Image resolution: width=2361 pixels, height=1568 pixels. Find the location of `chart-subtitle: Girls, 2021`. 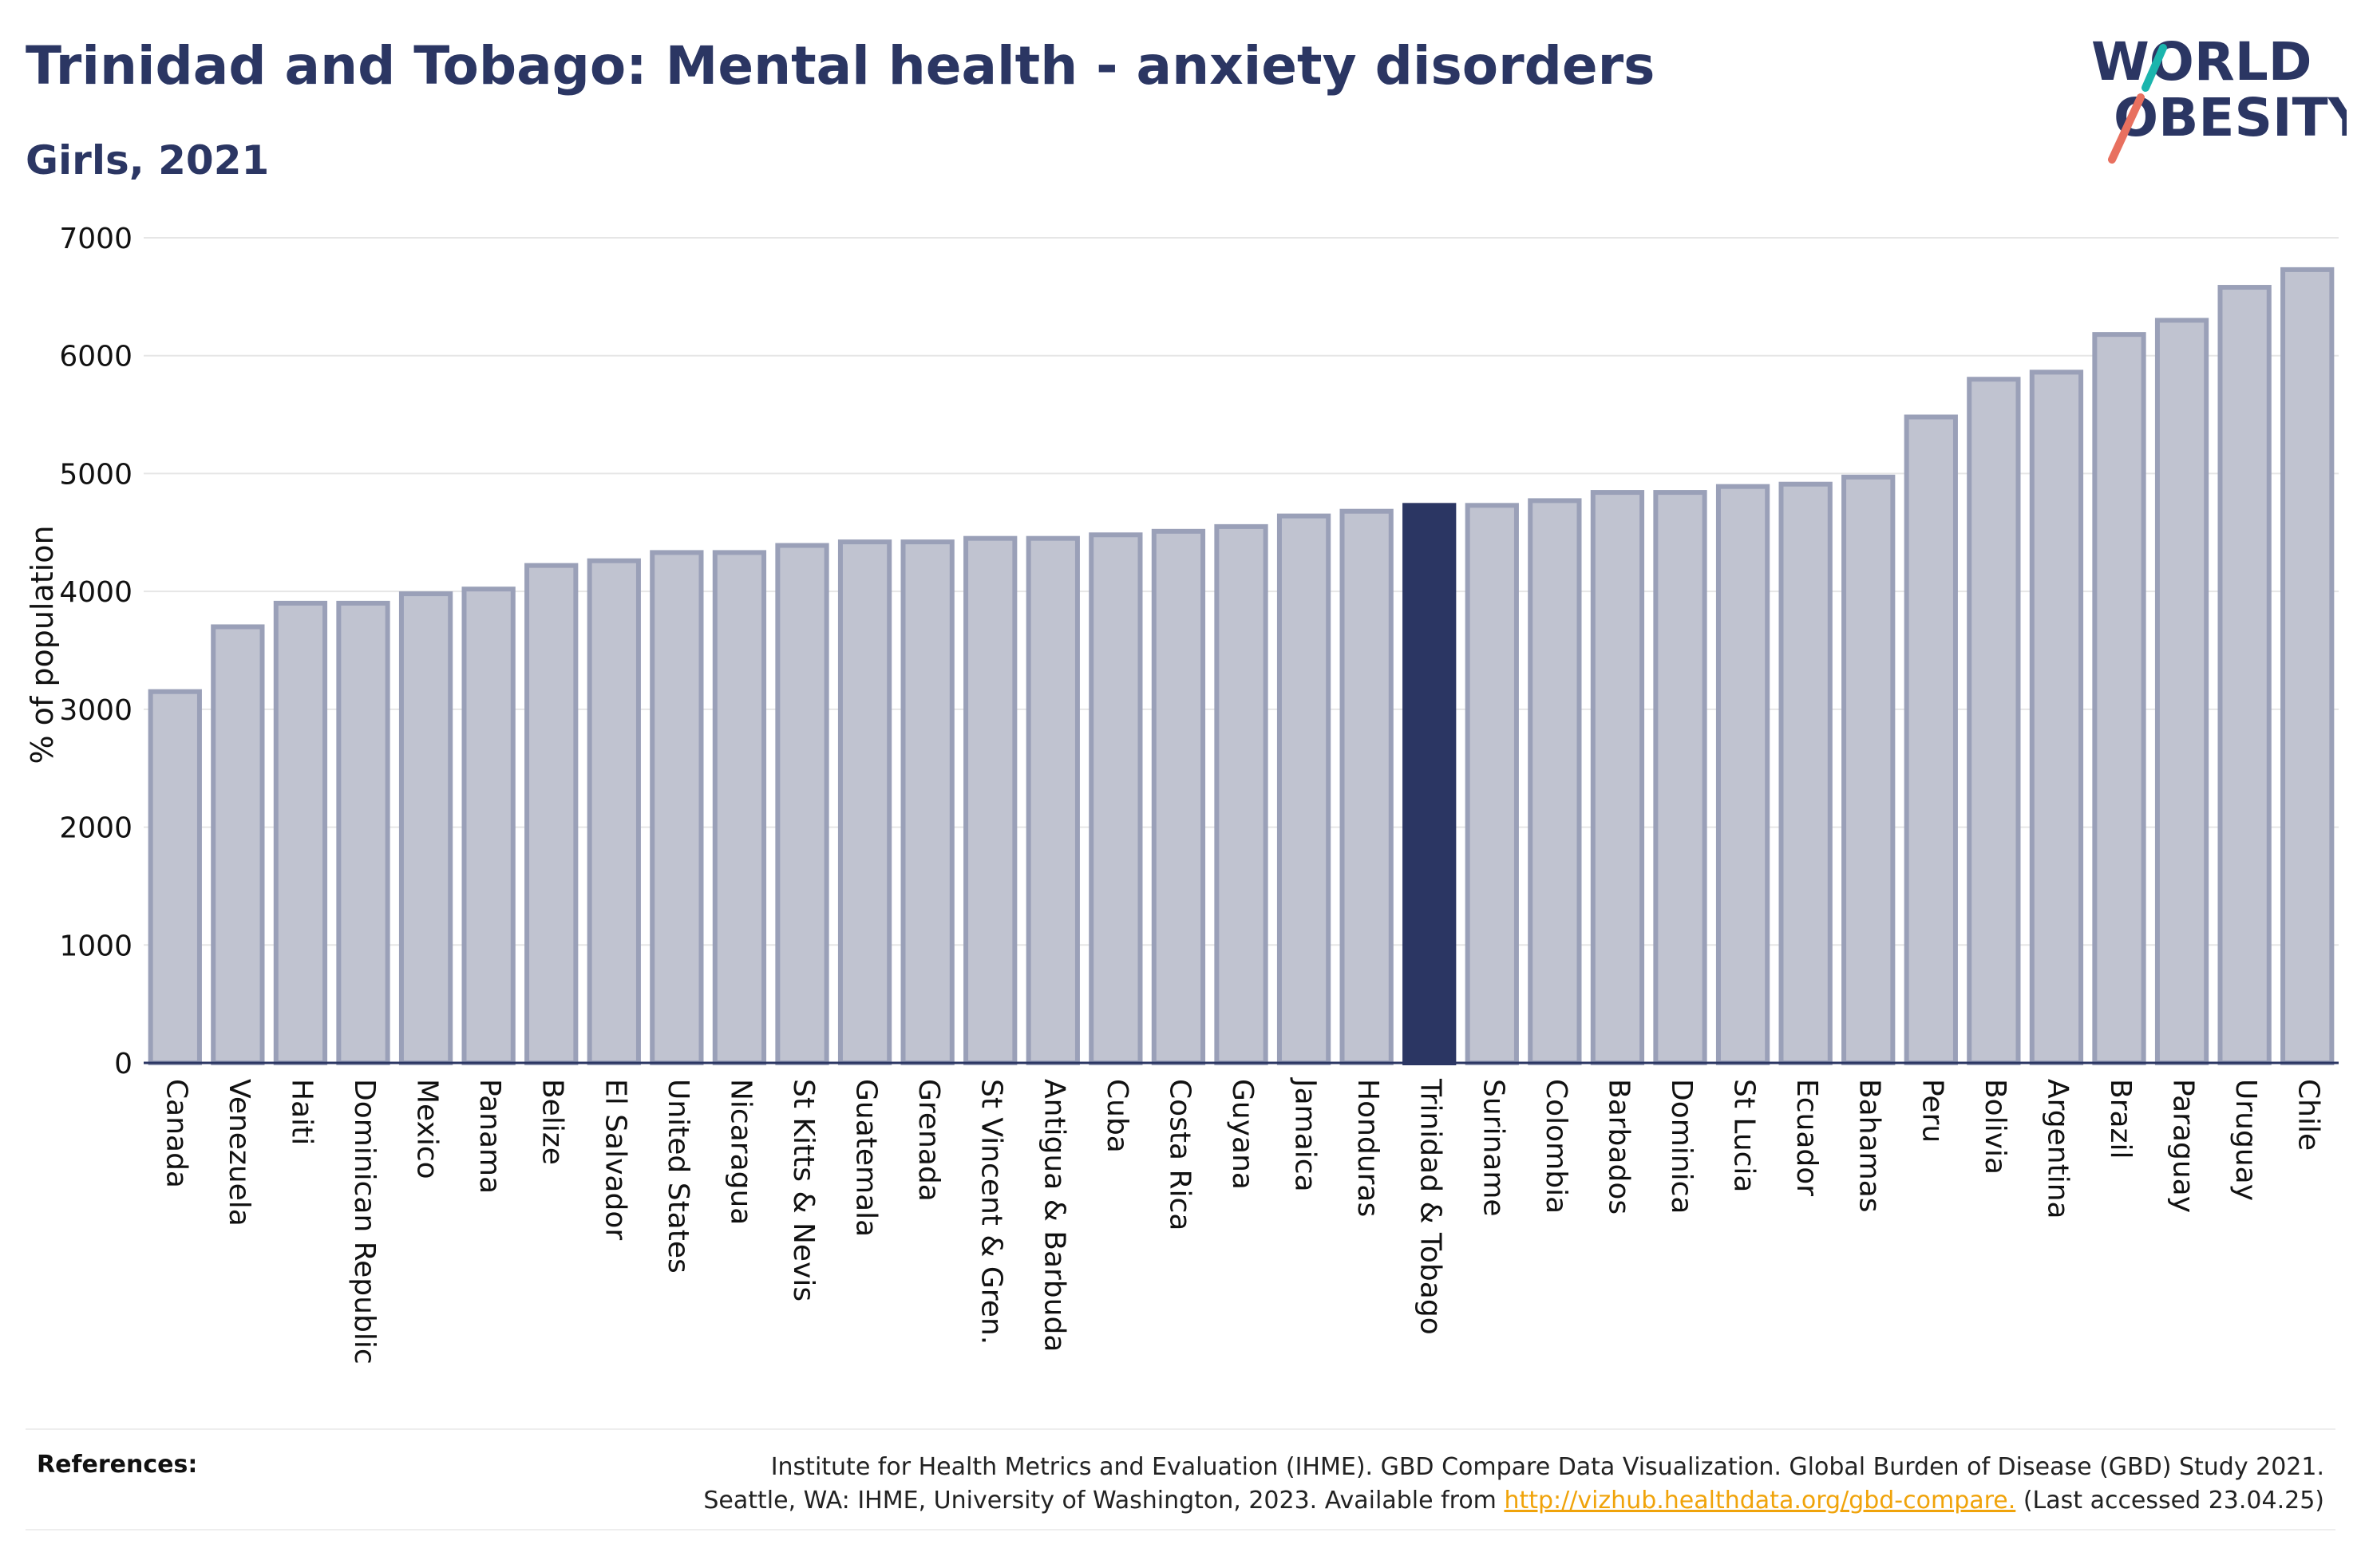

chart-subtitle: Girls, 2021 is located at coordinates (148, 160).